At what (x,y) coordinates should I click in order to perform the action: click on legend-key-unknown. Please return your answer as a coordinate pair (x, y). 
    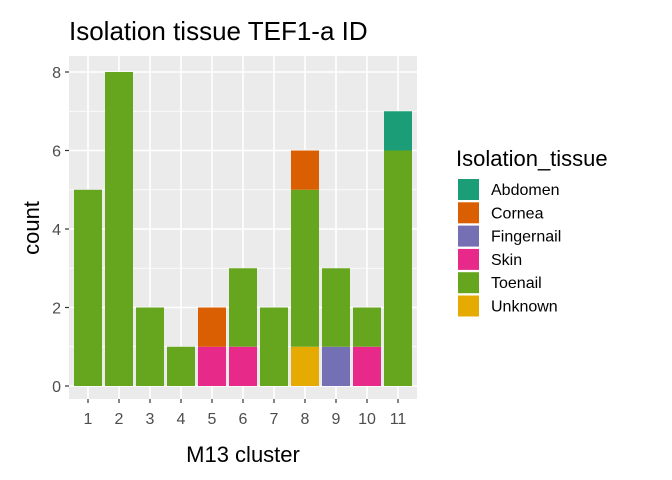
    Looking at the image, I should click on (468, 306).